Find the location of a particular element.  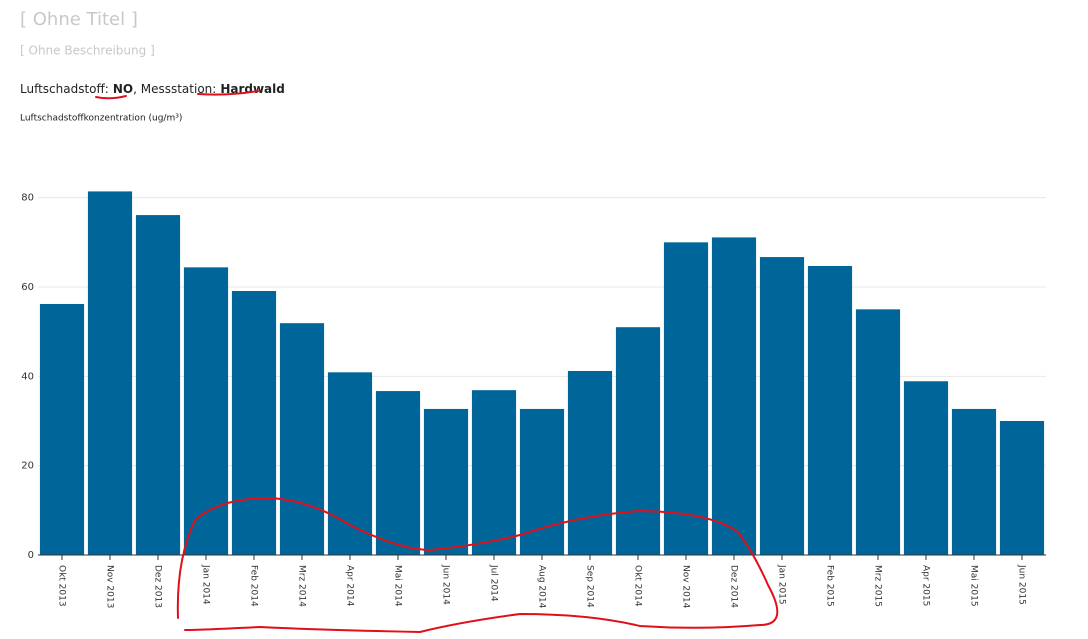

x-tick-label: Apr 2014 is located at coordinates (350, 586).